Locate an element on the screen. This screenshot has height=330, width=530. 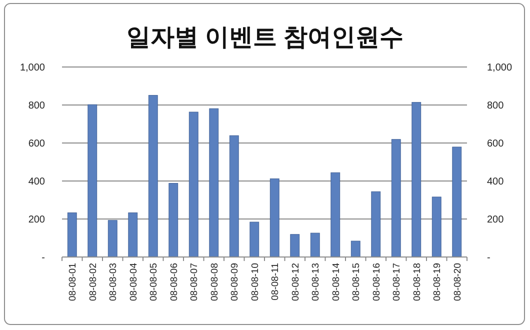
y2-tick-label: - is located at coordinates (488, 258).